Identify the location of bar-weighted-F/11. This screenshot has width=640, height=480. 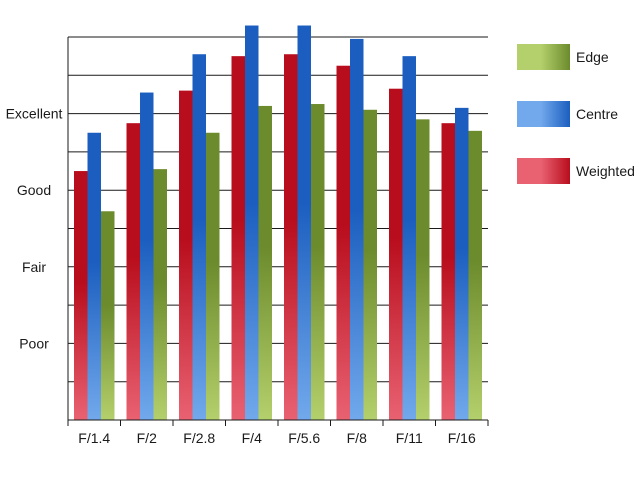
(396, 254).